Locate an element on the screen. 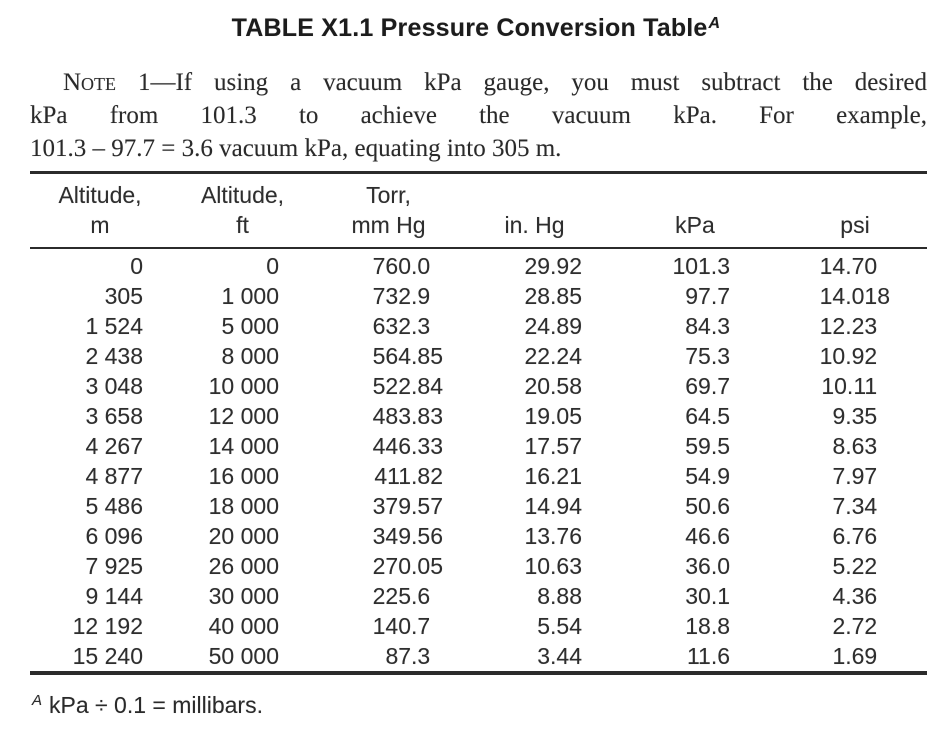 This screenshot has width=951, height=750. cell-psi: 14.018 is located at coordinates (854, 296).